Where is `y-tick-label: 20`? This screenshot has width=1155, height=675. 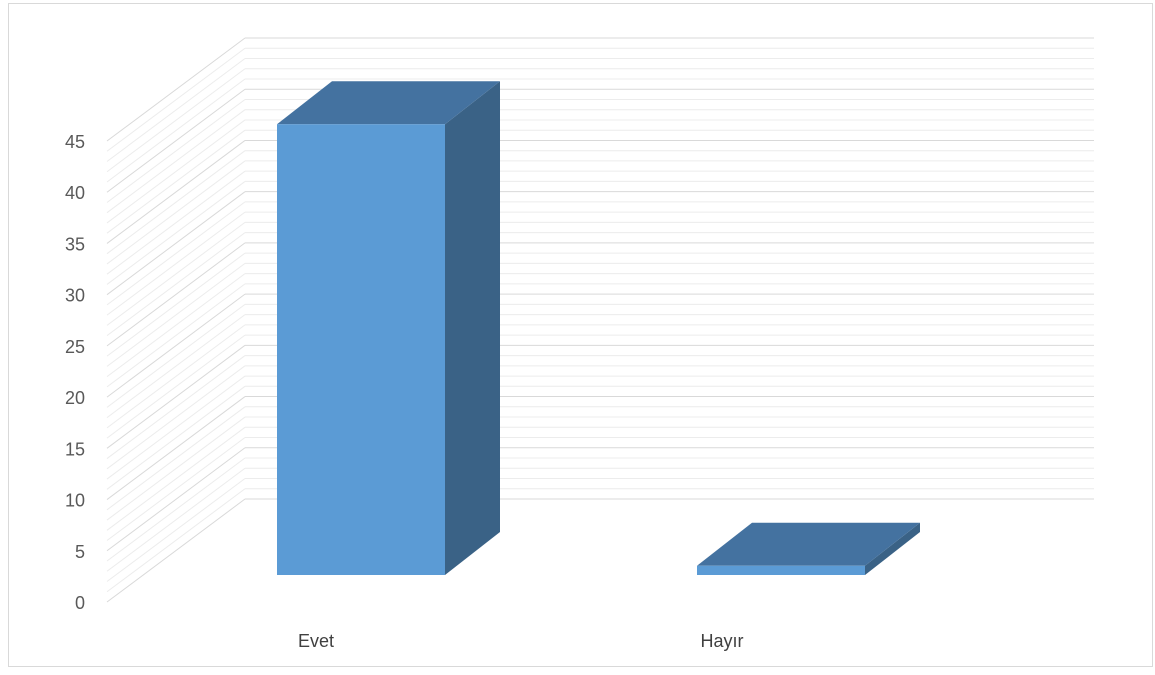 y-tick-label: 20 is located at coordinates (75, 398).